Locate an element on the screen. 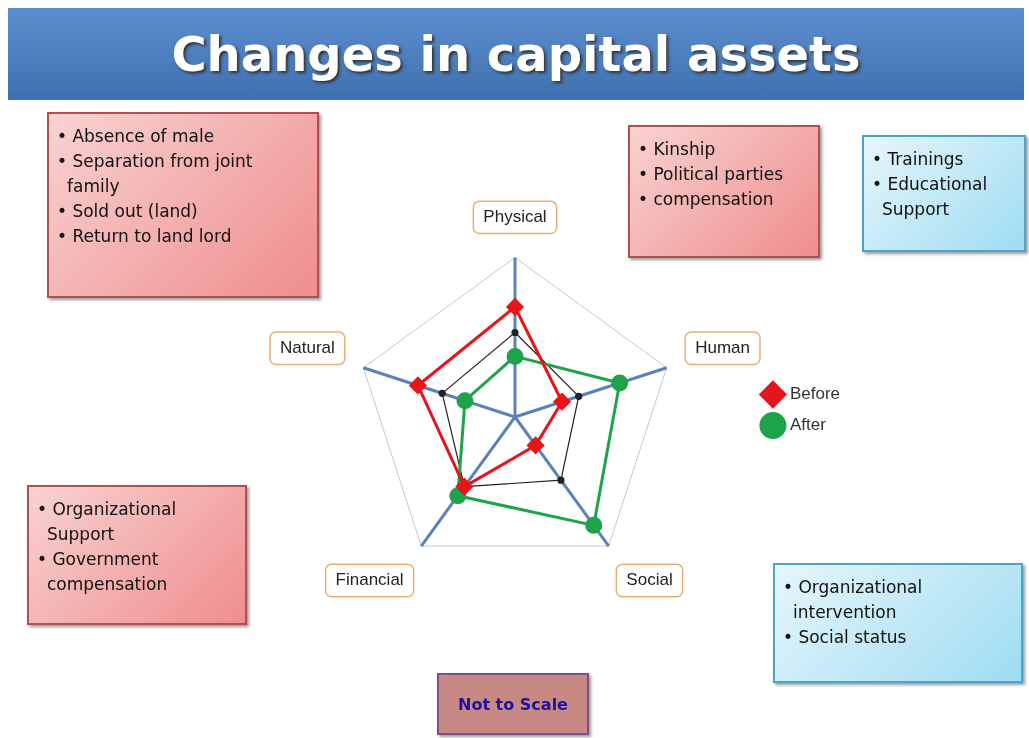 The width and height of the screenshot is (1029, 738). legend-label: Before is located at coordinates (815, 394).